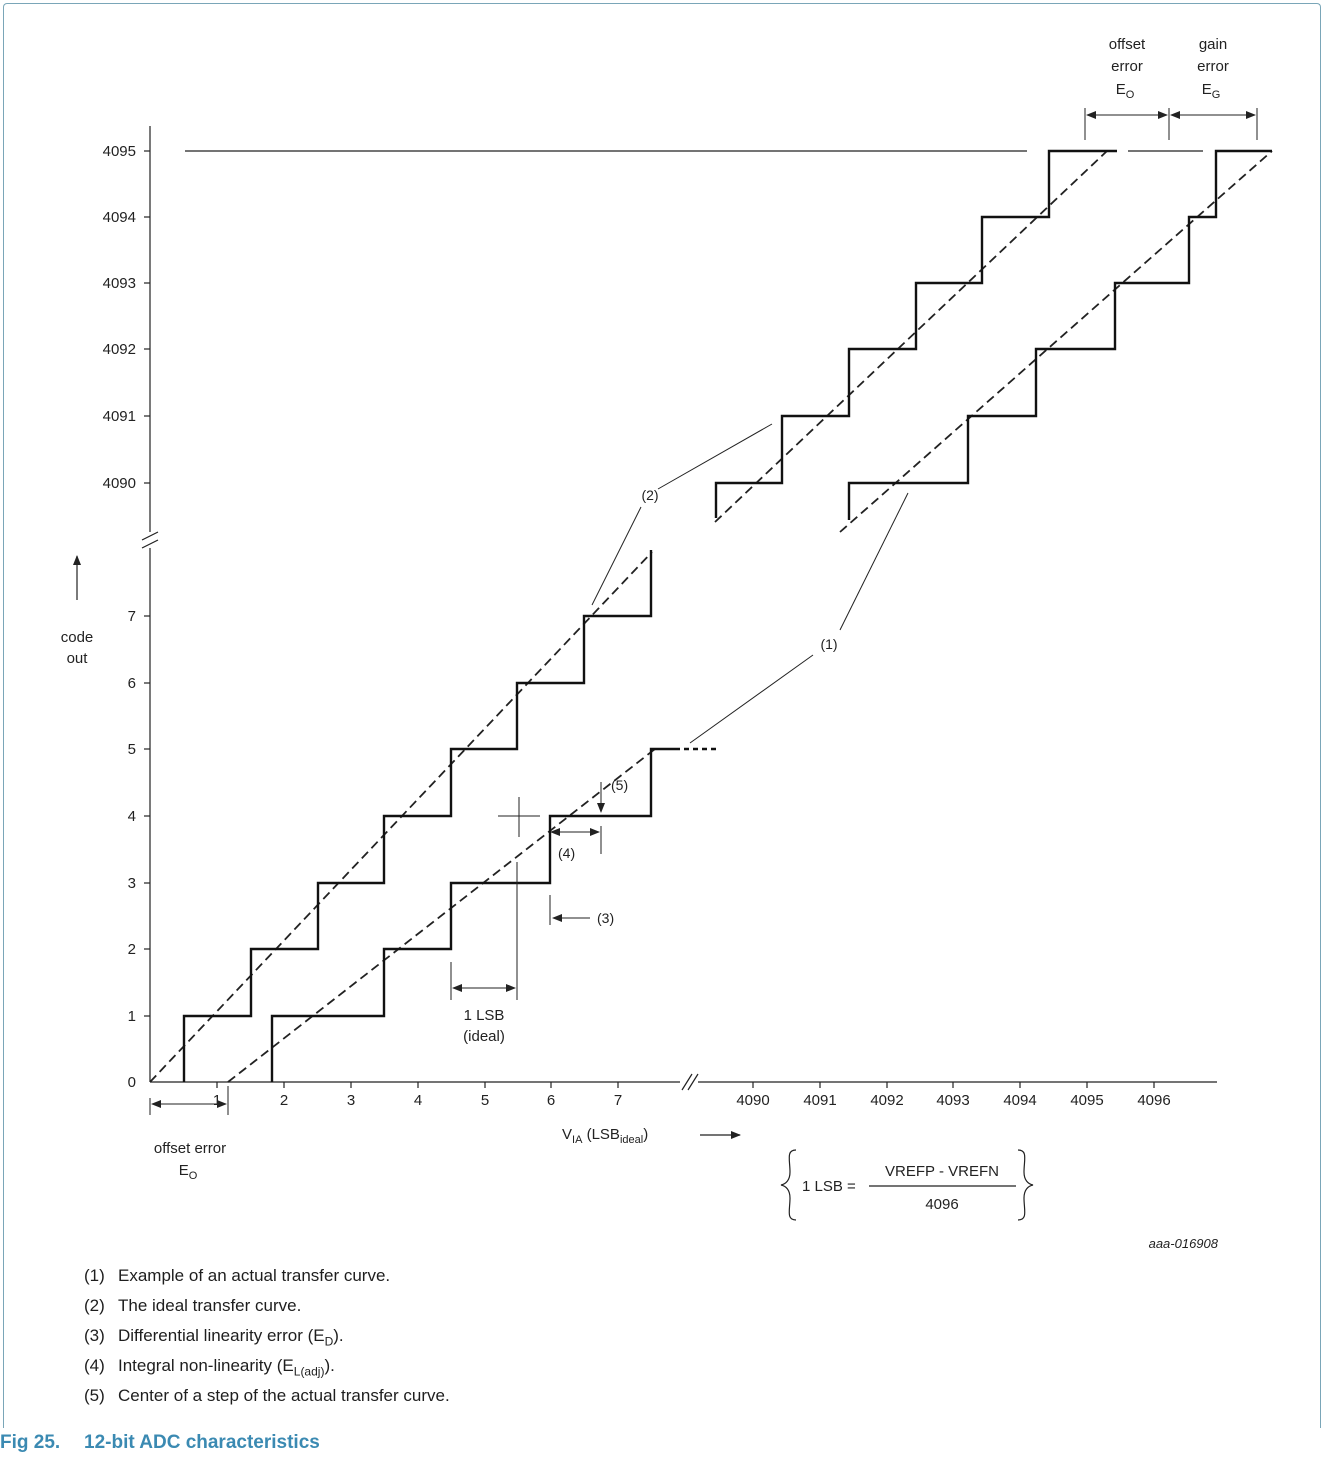 This screenshot has height=1471, width=1327. I want to click on x-tick-label: 7, so click(618, 1100).